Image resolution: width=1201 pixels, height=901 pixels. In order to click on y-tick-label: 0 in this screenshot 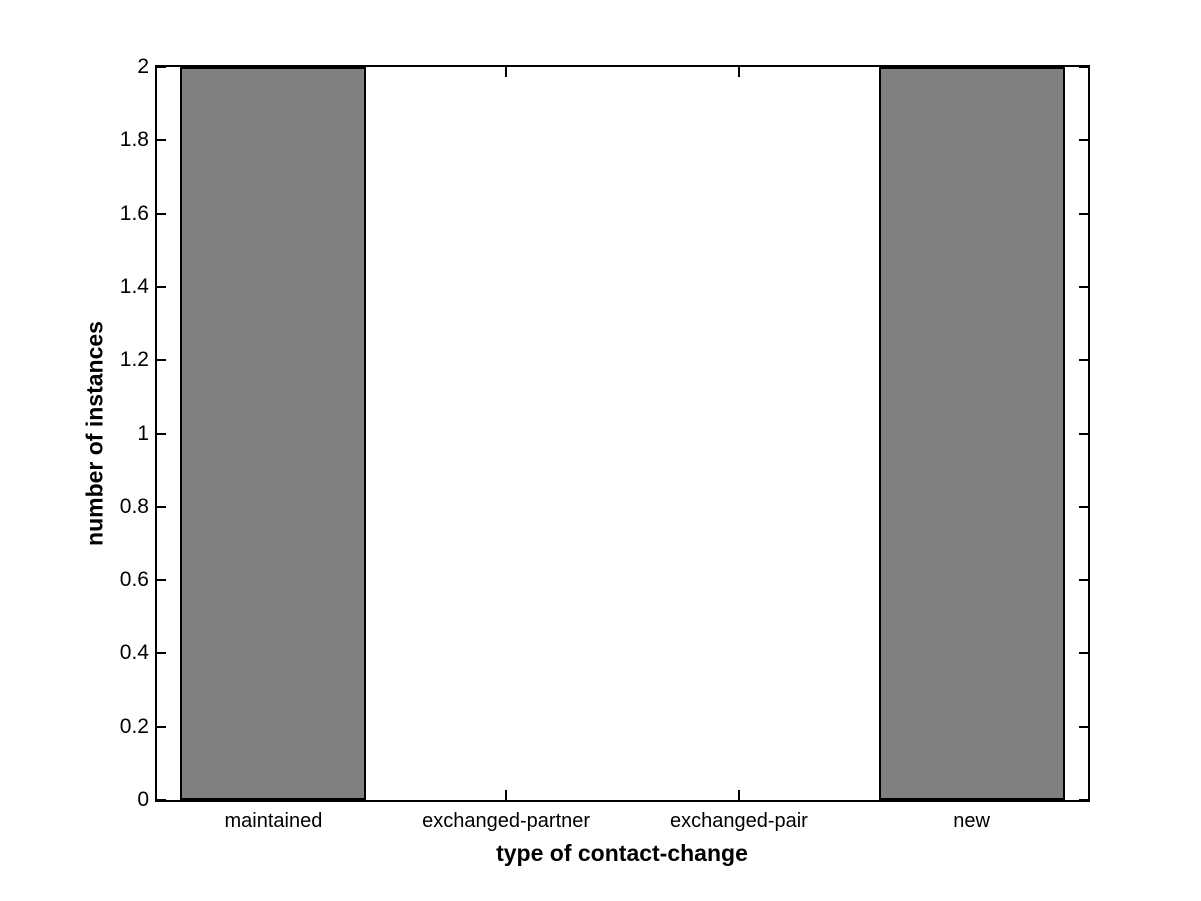, I will do `click(143, 799)`.